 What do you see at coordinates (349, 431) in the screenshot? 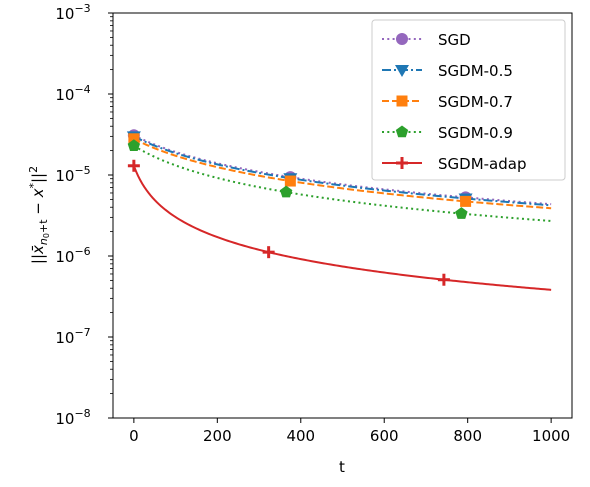
I see `x-axis: 0 200 400 600 800 1000` at bounding box center [349, 431].